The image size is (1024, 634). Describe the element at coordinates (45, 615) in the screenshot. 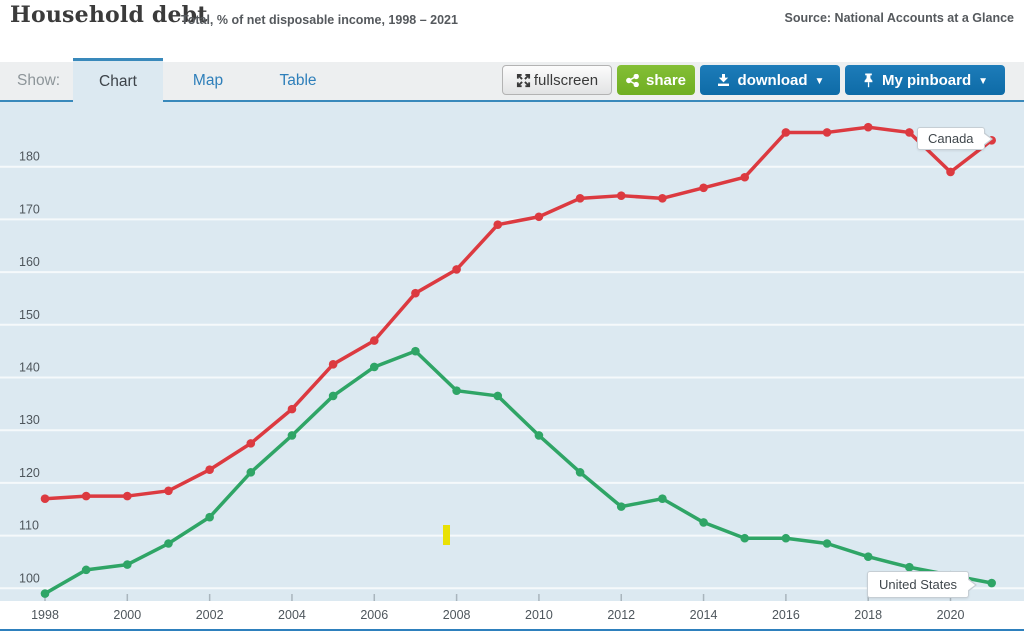

I see `x-axis-label: 1998` at that location.